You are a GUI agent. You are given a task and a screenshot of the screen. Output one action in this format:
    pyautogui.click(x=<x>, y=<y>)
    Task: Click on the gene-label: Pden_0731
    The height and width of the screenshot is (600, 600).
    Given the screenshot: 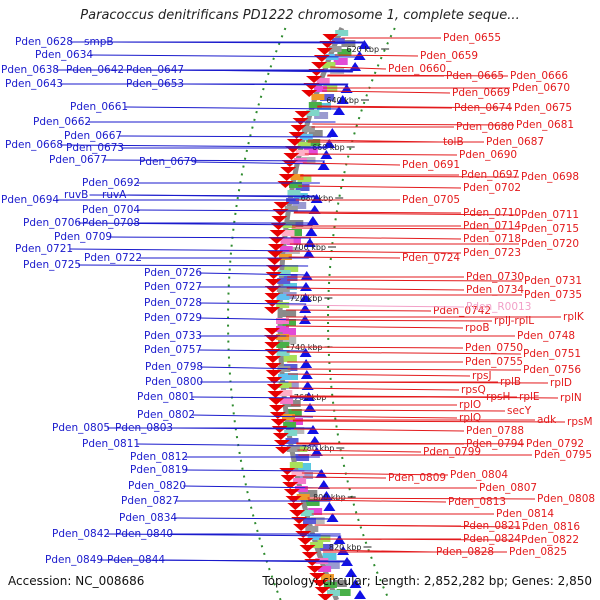 What is the action you would take?
    pyautogui.click(x=553, y=281)
    